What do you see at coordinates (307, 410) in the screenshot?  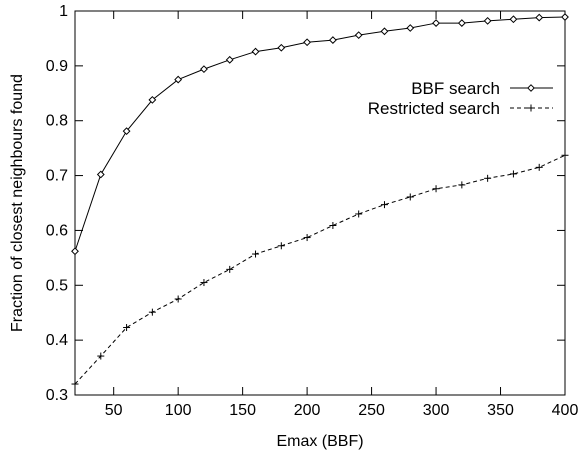 I see `x-tick-label: 200` at bounding box center [307, 410].